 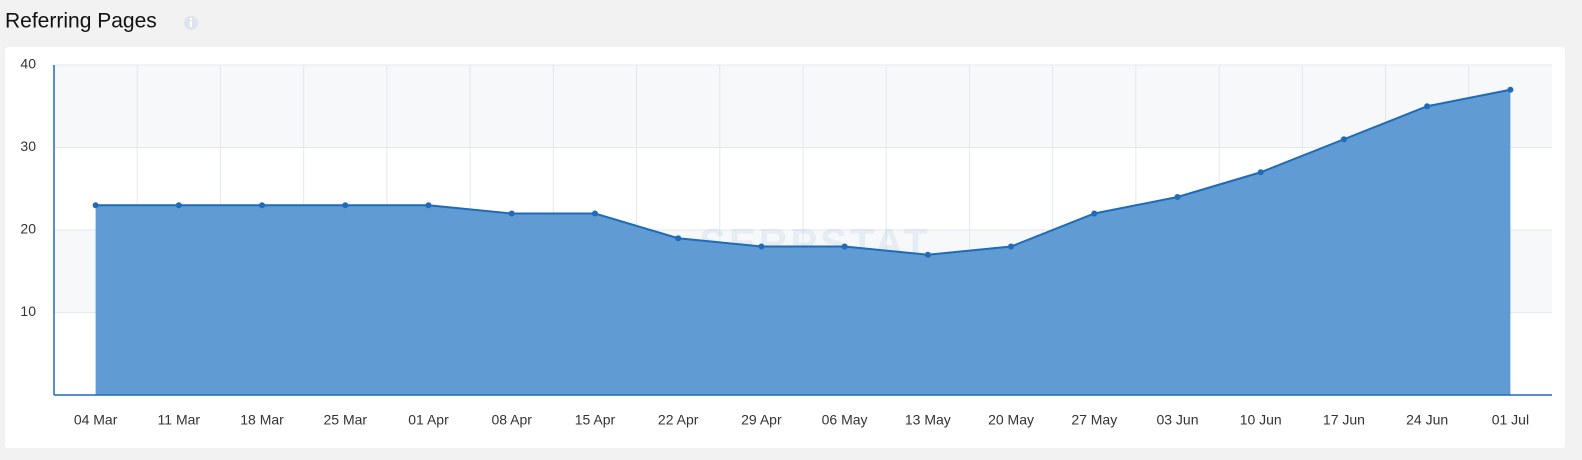 I want to click on x-tick-label: 17 Jun, so click(x=1344, y=420).